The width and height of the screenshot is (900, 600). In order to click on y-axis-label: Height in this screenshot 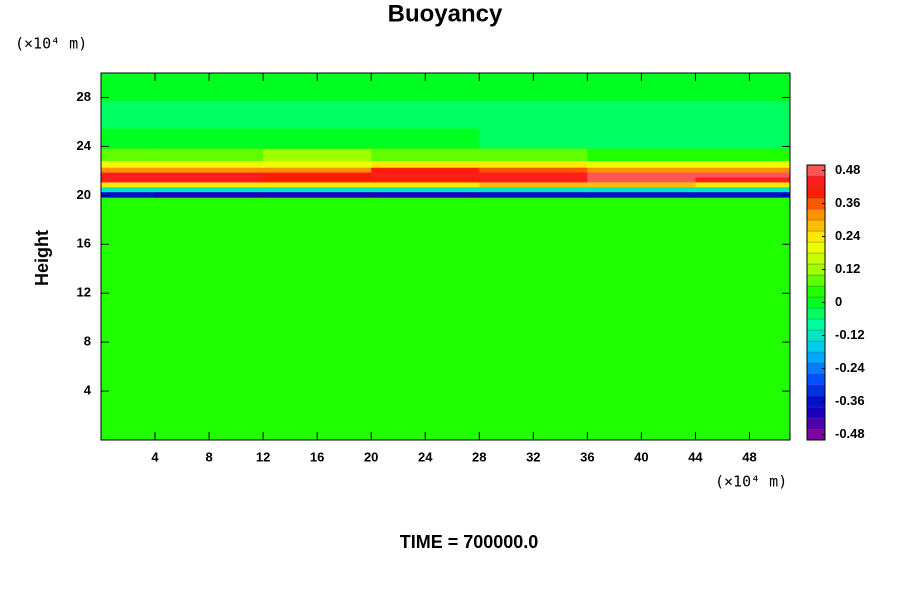, I will do `click(42, 258)`.